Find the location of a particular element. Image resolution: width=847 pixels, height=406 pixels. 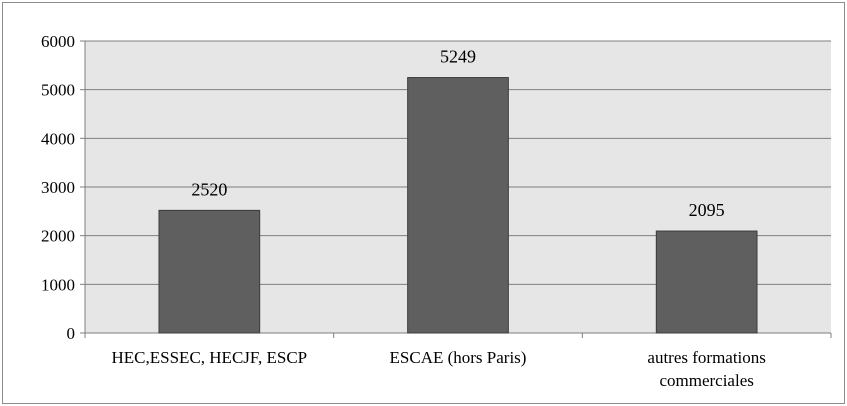

y-tick-label: 3000 is located at coordinates (58, 187).